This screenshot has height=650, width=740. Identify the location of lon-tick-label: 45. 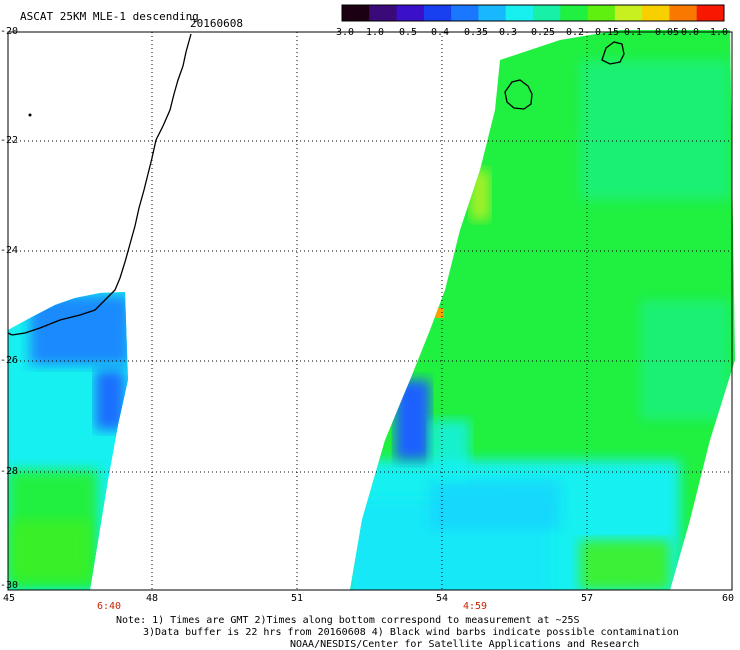
(9, 598).